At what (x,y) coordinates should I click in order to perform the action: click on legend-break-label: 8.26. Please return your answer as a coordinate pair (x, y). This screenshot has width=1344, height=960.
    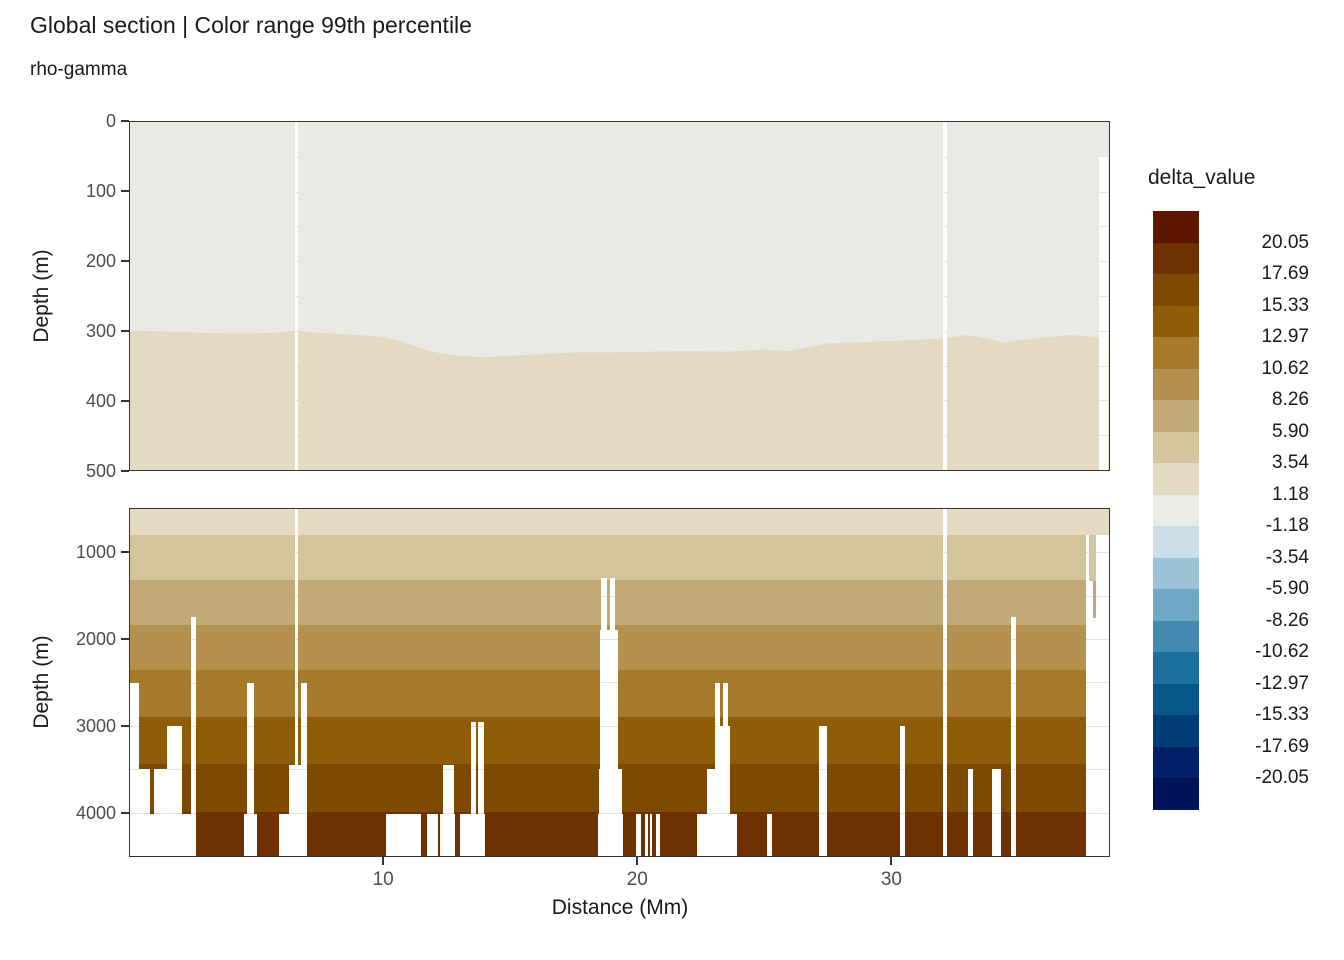
    Looking at the image, I should click on (1290, 400).